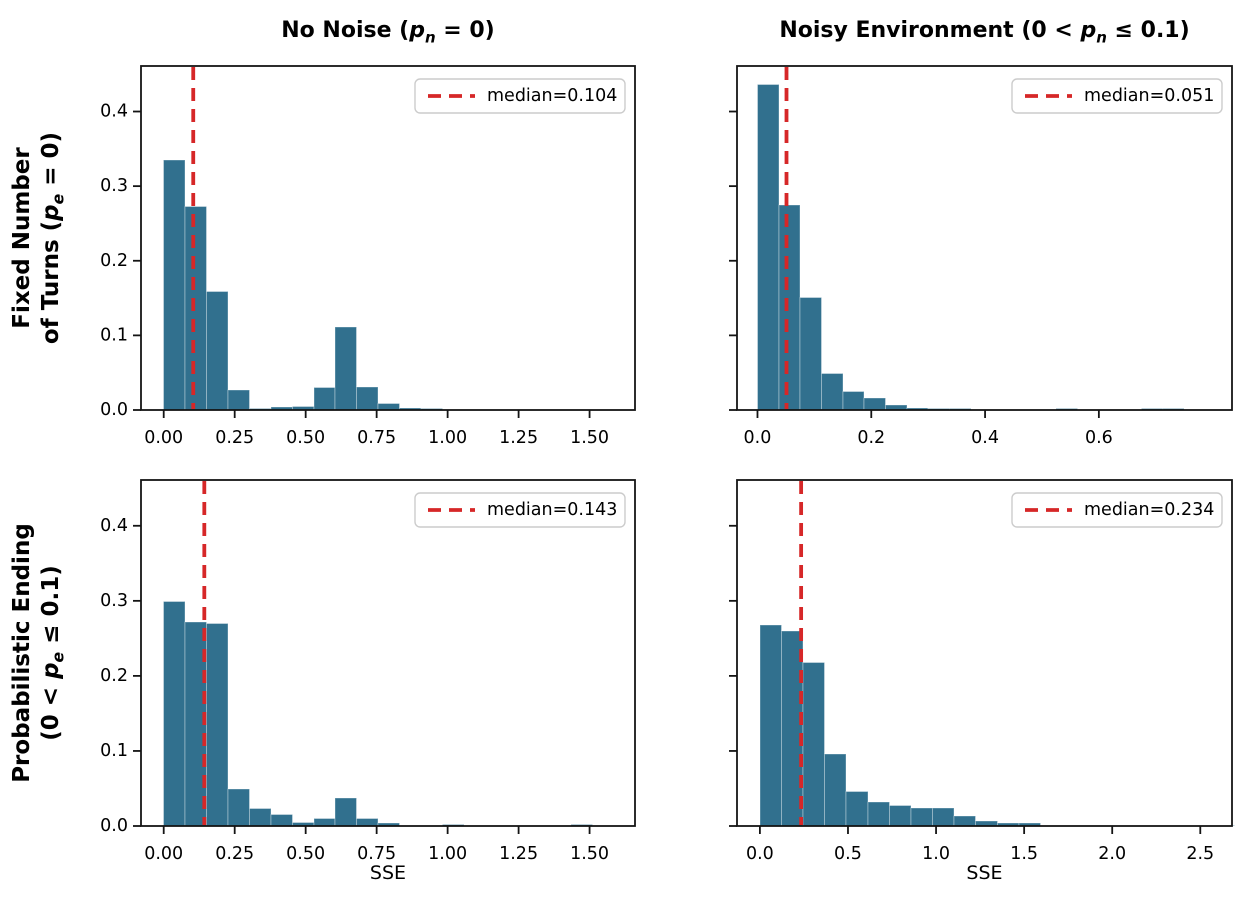 This screenshot has width=1246, height=900. What do you see at coordinates (984, 873) in the screenshot?
I see `x-axis-label-sse-right: SSE` at bounding box center [984, 873].